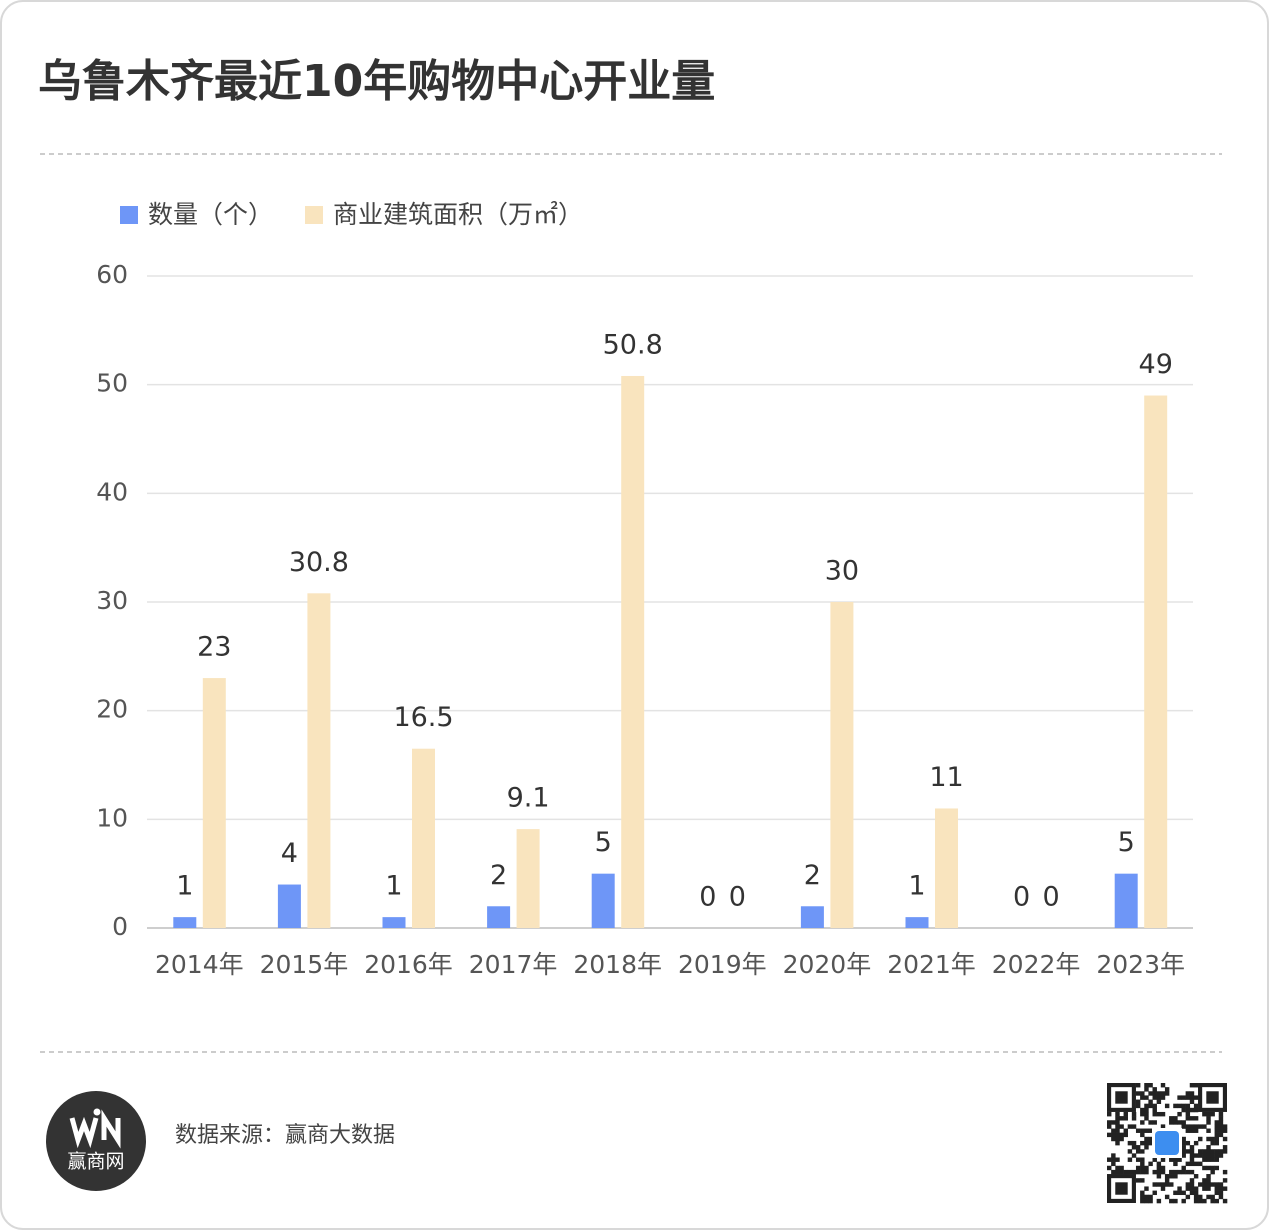 Image resolution: width=1270 pixels, height=1231 pixels. What do you see at coordinates (112, 383) in the screenshot?
I see `y-tick-label: 50` at bounding box center [112, 383].